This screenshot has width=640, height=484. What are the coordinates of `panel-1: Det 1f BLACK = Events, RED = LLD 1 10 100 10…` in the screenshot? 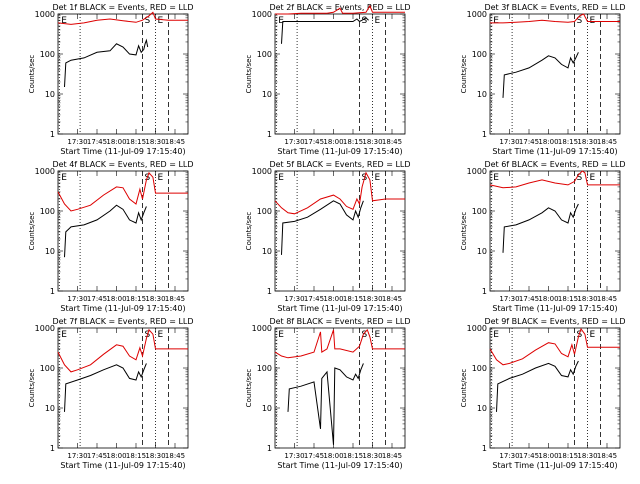 It's located at (111, 79).